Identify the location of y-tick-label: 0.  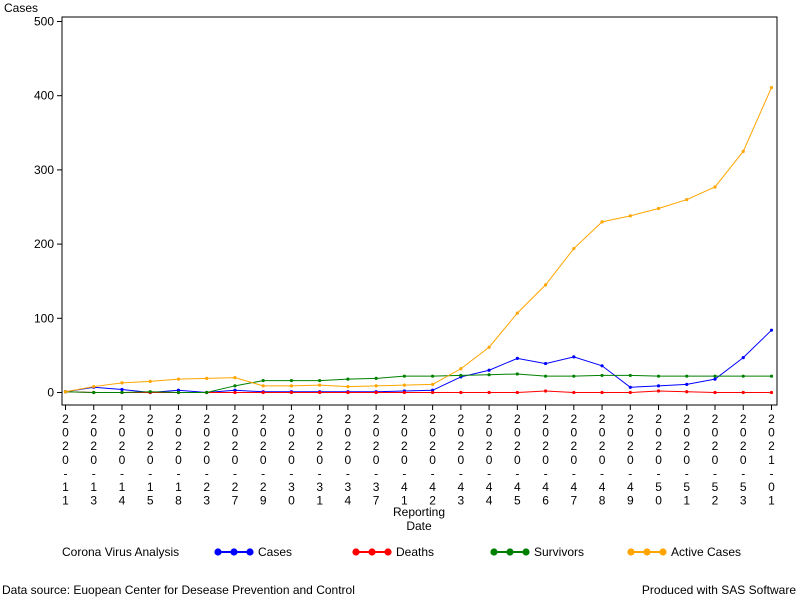
(50, 393).